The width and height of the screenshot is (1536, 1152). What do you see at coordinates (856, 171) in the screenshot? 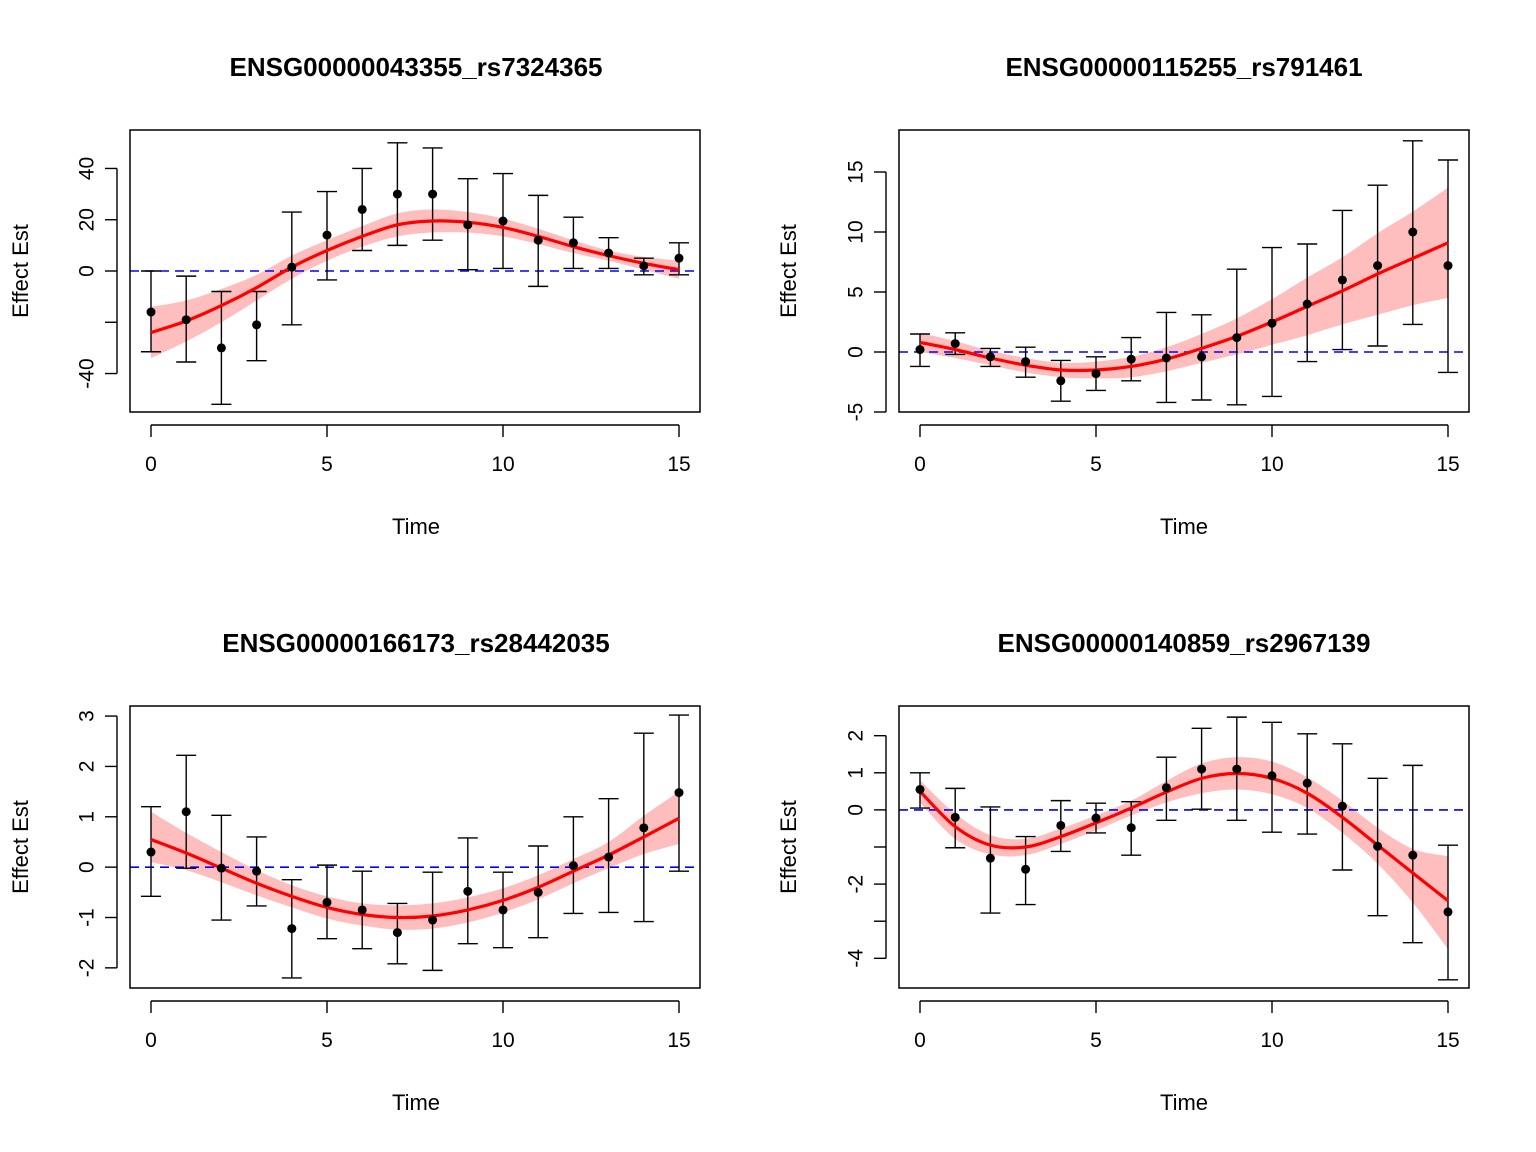
I see `y-tick-label: 15` at bounding box center [856, 171].